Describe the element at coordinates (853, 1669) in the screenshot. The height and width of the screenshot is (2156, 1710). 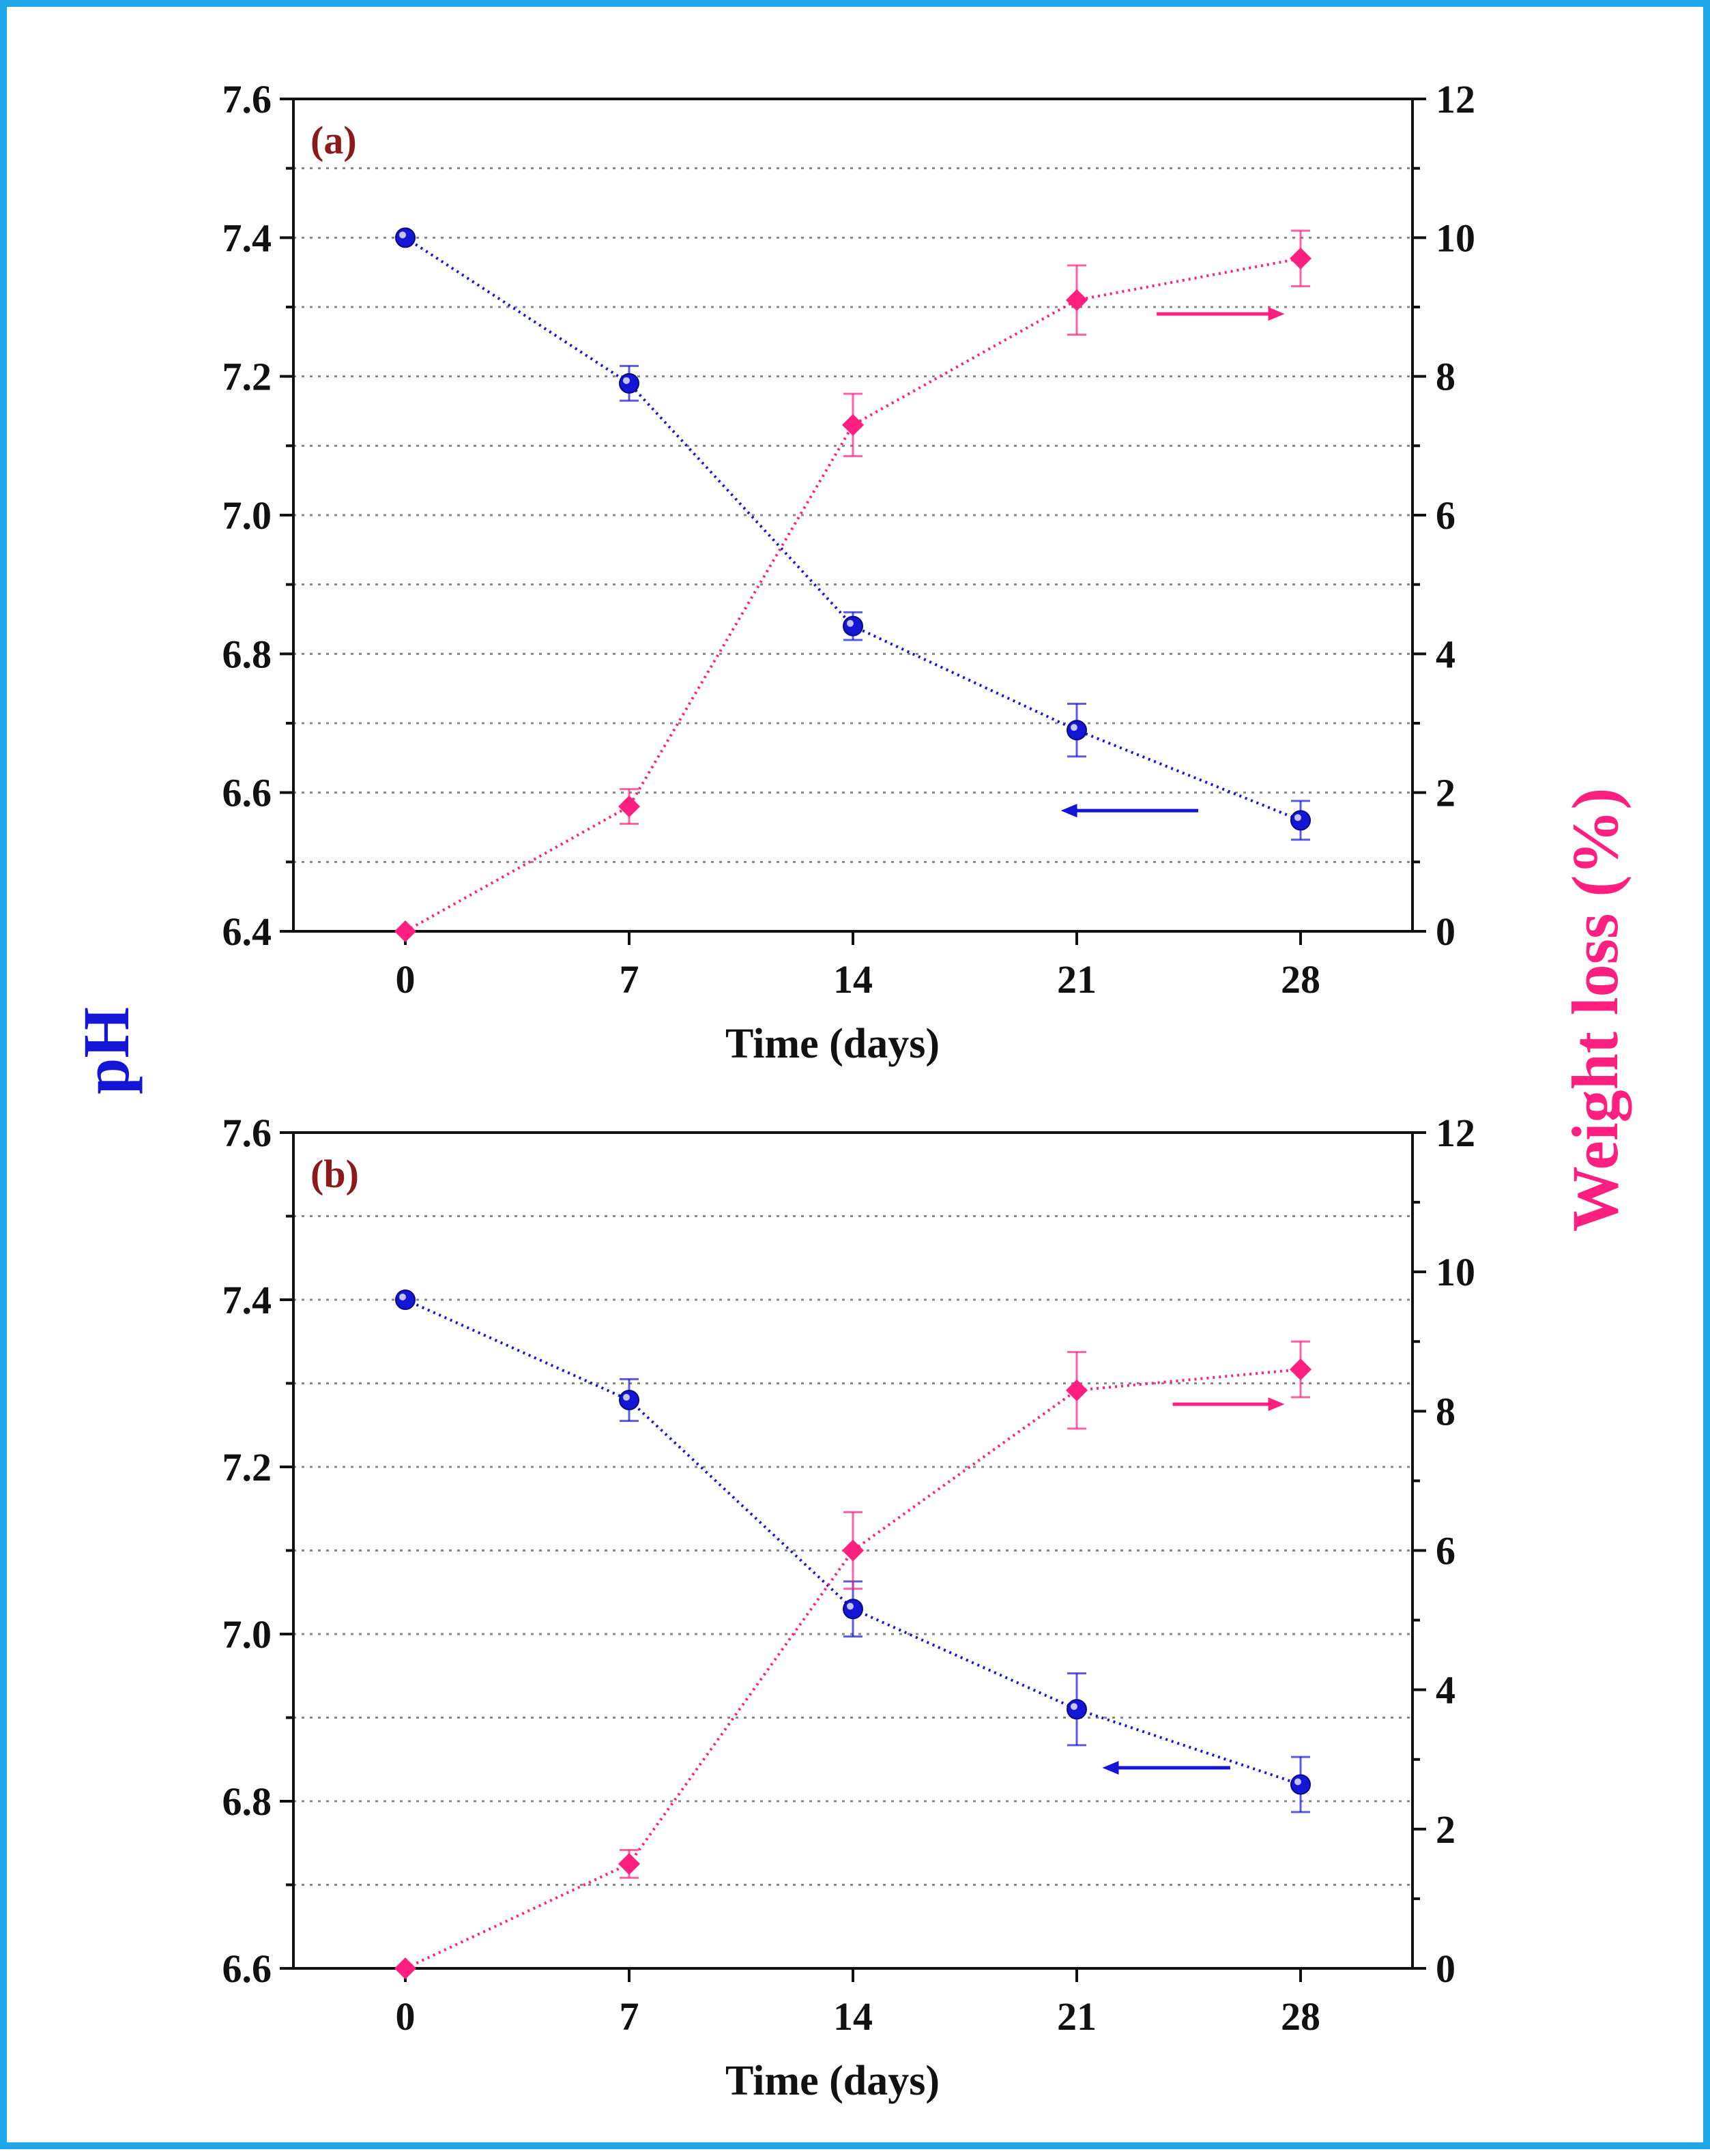
I see `weight-loss-series-line` at that location.